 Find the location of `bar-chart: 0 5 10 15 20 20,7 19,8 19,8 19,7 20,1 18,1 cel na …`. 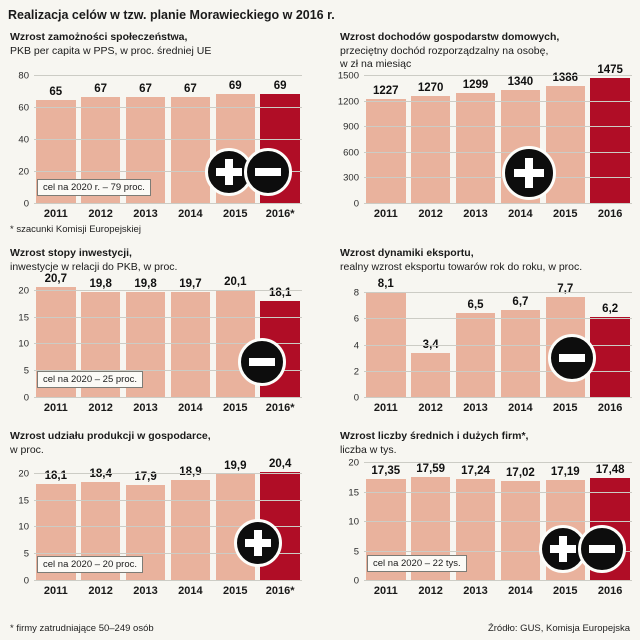

bar-chart: 0 5 10 15 20 20,7 19,8 19,8 19,7 20,1 18,1 cel na … is located at coordinates (155, 338).